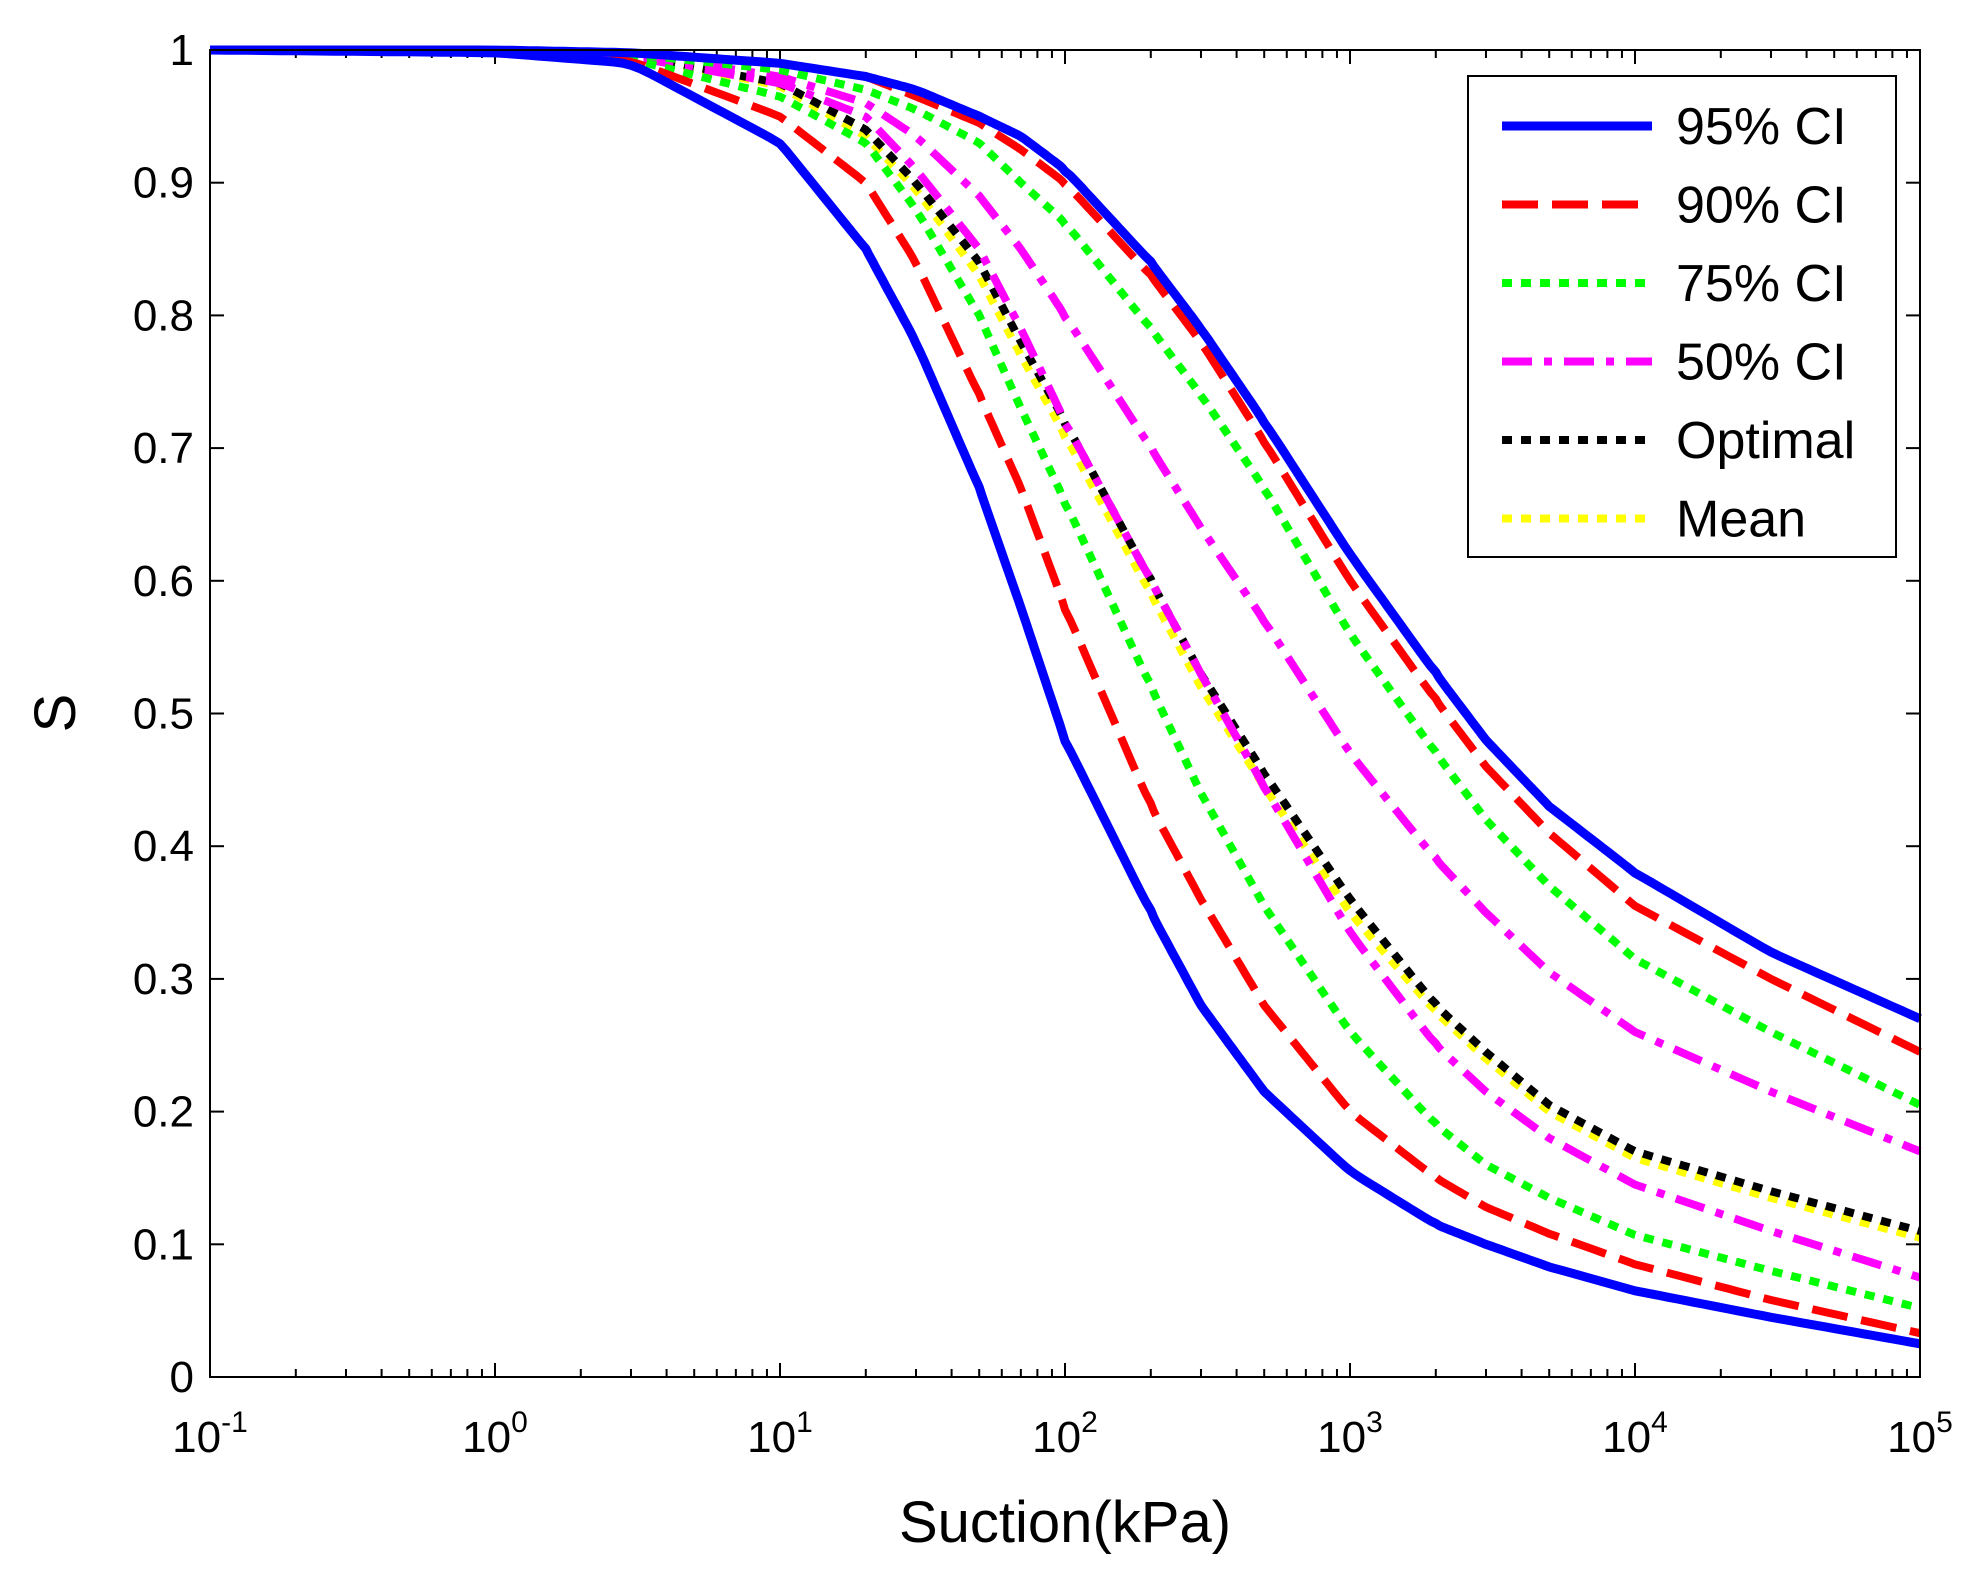 This screenshot has height=1580, width=1972. I want to click on x-tick-label: 10³, so click(1350, 1434).